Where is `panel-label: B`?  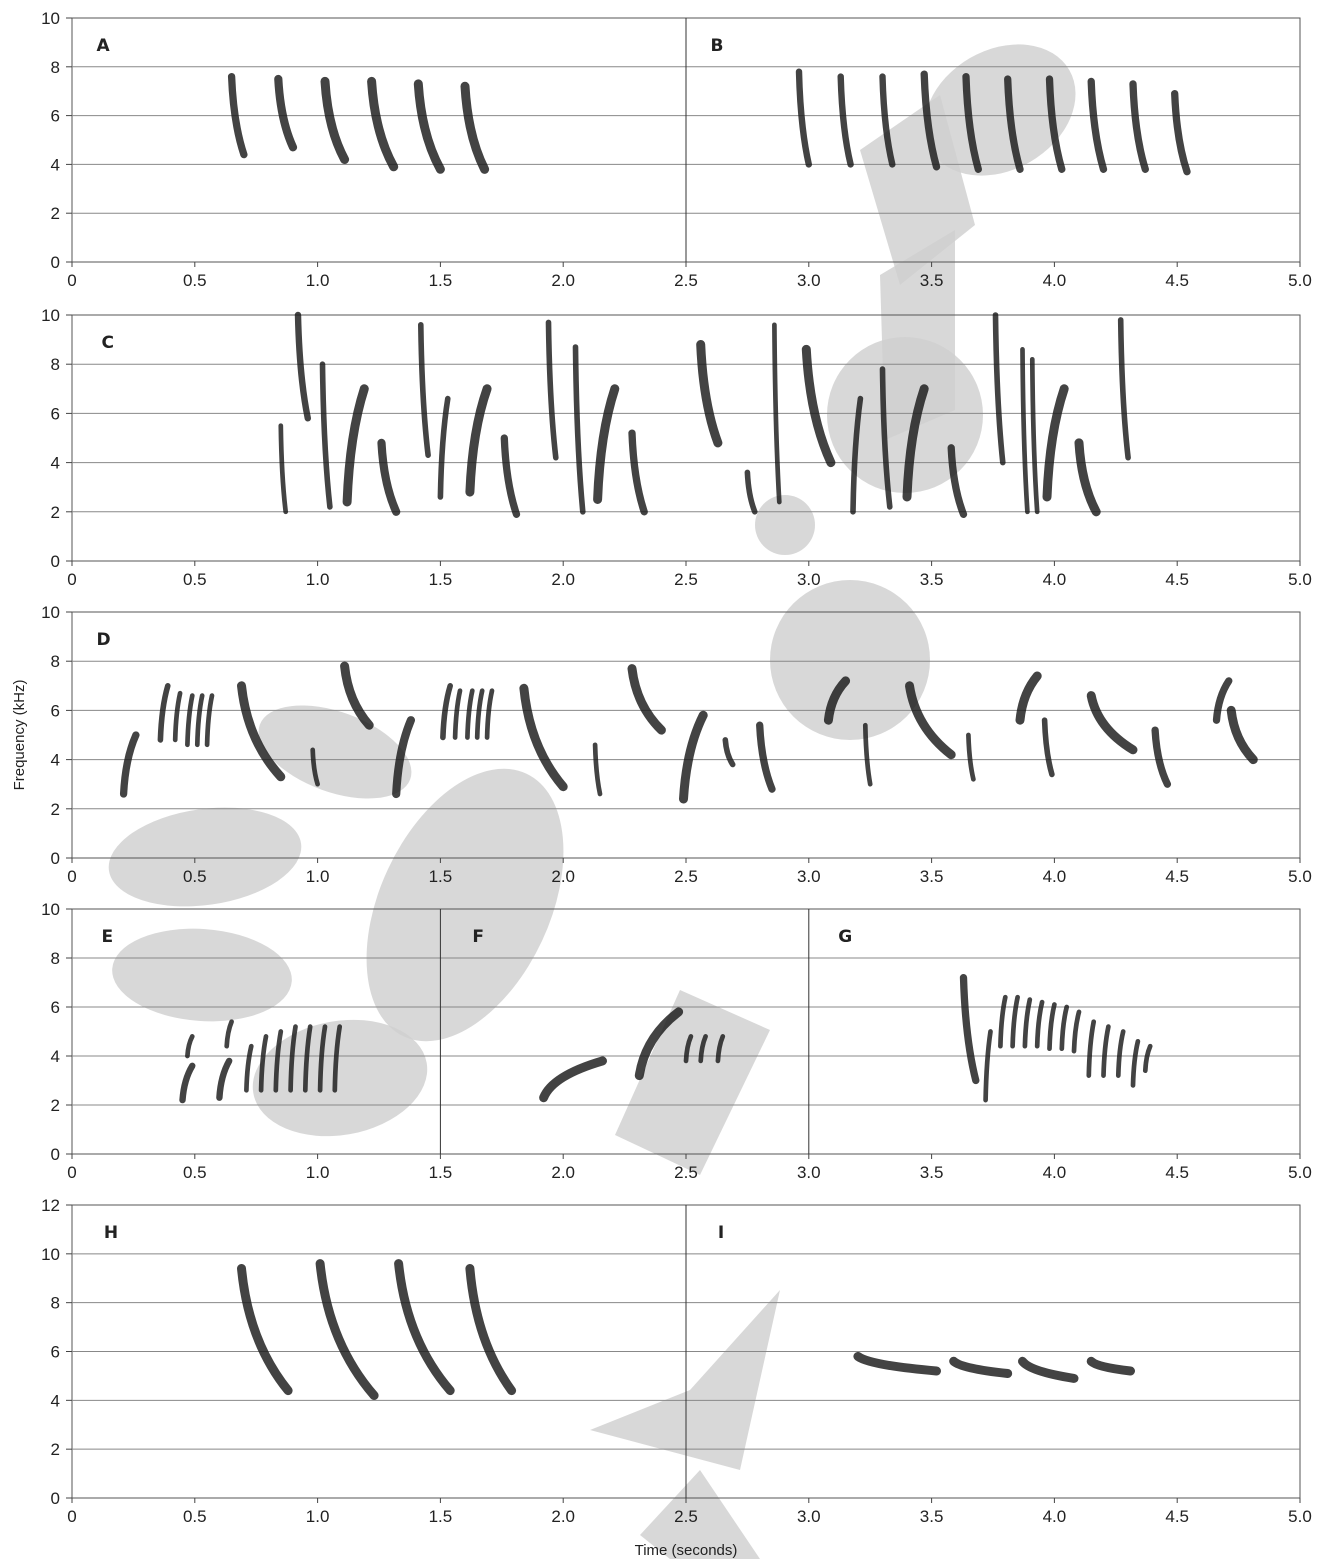 panel-label: B is located at coordinates (717, 46).